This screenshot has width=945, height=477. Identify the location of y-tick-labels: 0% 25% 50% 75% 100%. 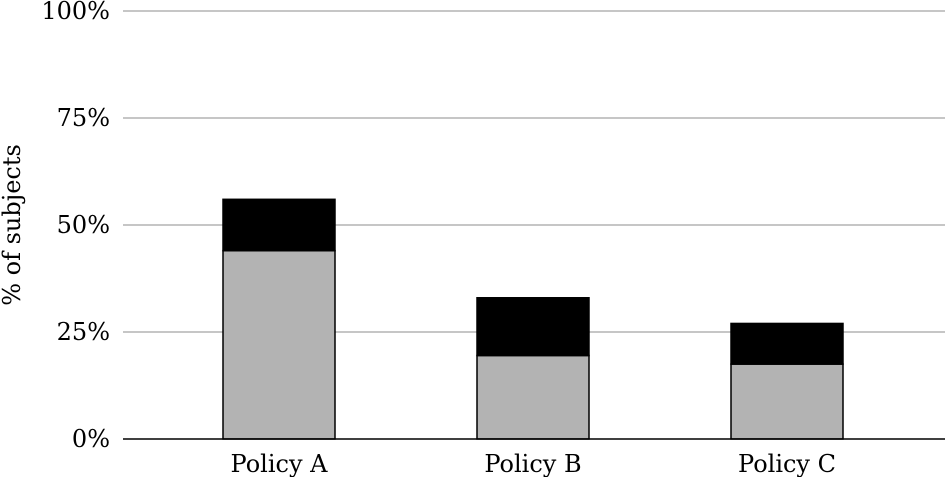
(75, 226).